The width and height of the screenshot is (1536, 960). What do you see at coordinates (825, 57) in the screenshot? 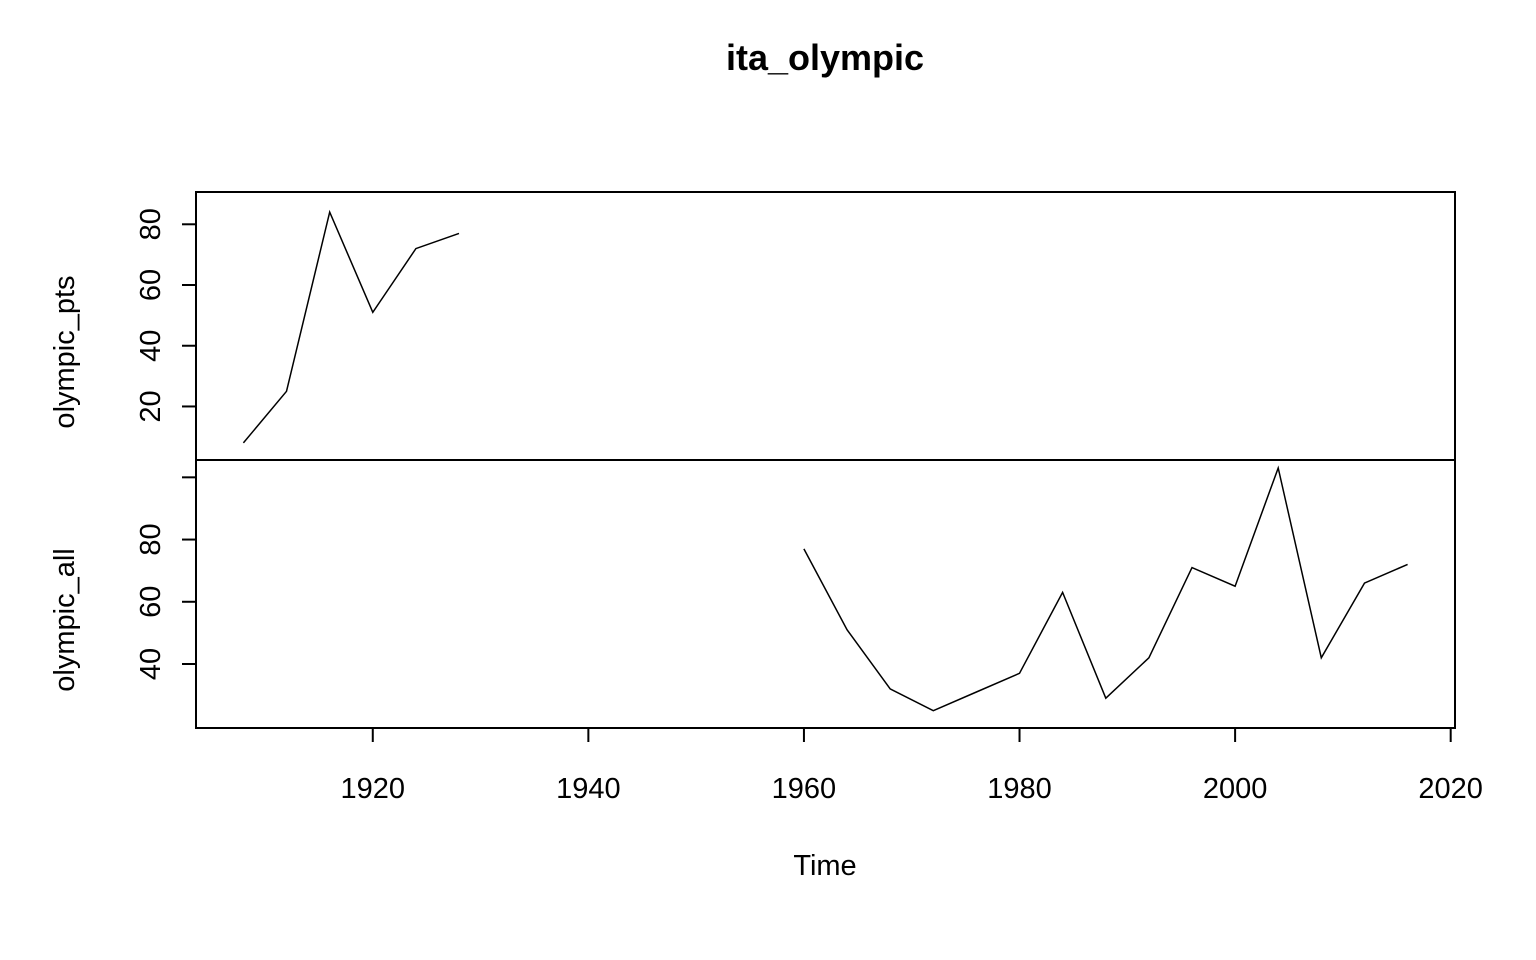
I see `chart-title: ita_olympic` at bounding box center [825, 57].